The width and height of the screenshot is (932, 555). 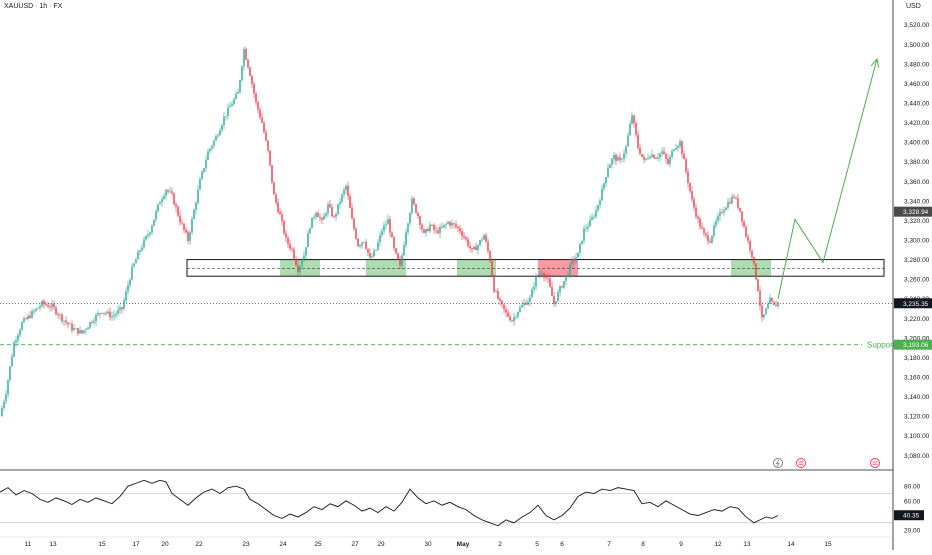 I want to click on support-text: Support, so click(x=881, y=345).